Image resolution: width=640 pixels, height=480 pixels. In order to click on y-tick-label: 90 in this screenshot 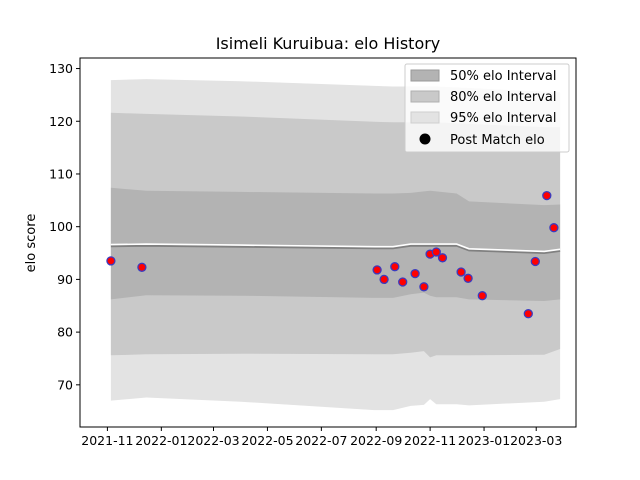, I will do `click(65, 279)`.